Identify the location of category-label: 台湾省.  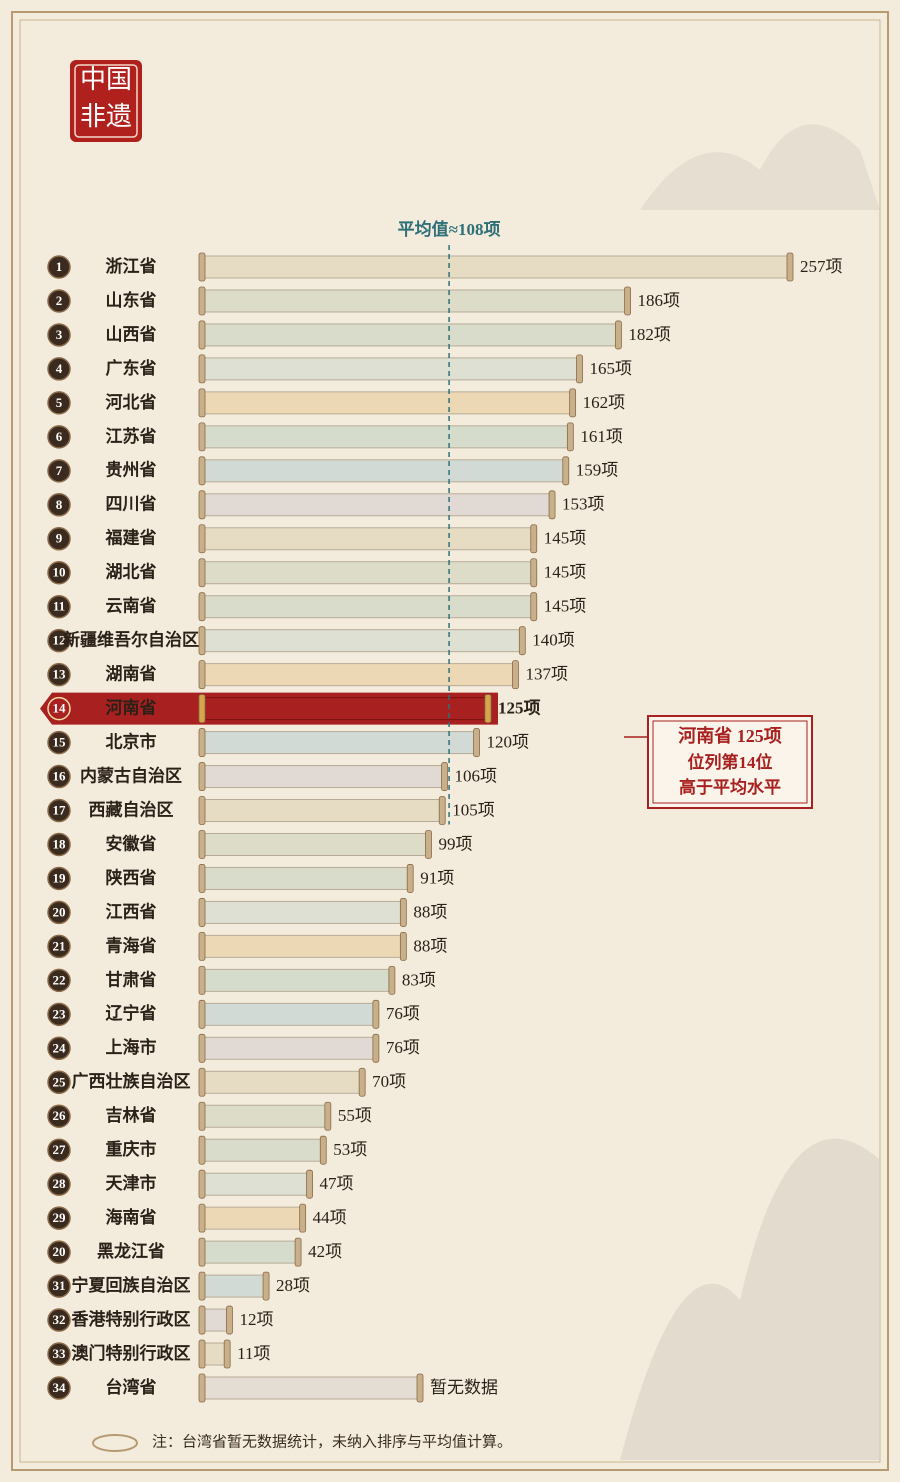
(131, 1387).